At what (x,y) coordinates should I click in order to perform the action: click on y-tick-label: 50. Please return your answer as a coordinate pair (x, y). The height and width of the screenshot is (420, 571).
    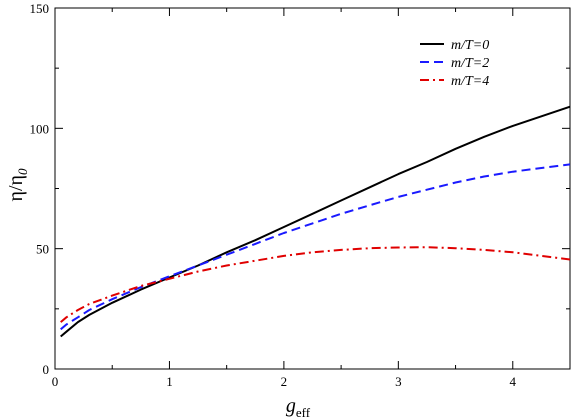
    Looking at the image, I should click on (42, 249).